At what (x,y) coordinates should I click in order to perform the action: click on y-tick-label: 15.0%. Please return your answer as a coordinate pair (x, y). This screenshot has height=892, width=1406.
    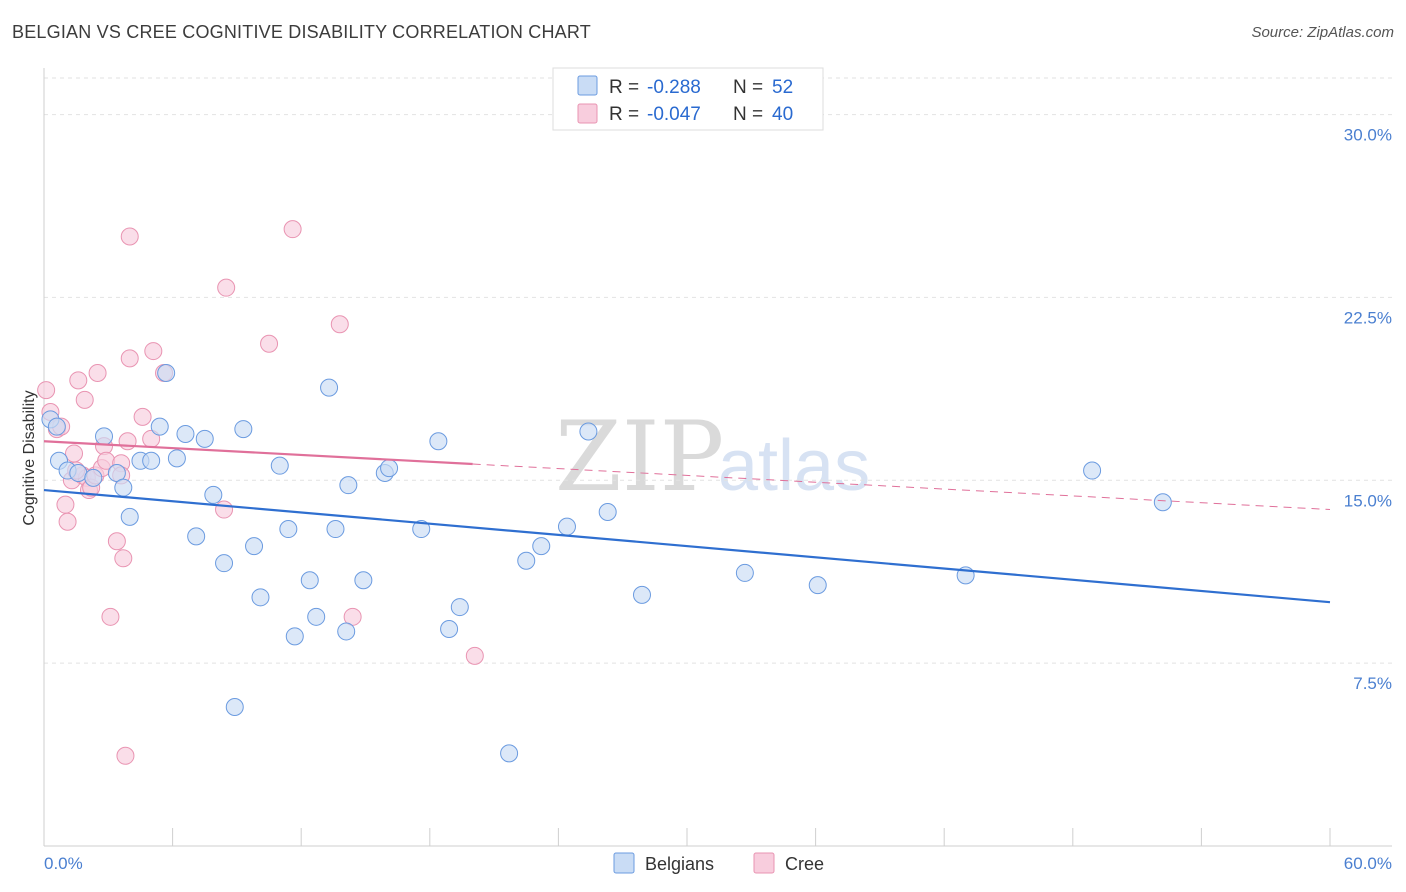
    Looking at the image, I should click on (1368, 500).